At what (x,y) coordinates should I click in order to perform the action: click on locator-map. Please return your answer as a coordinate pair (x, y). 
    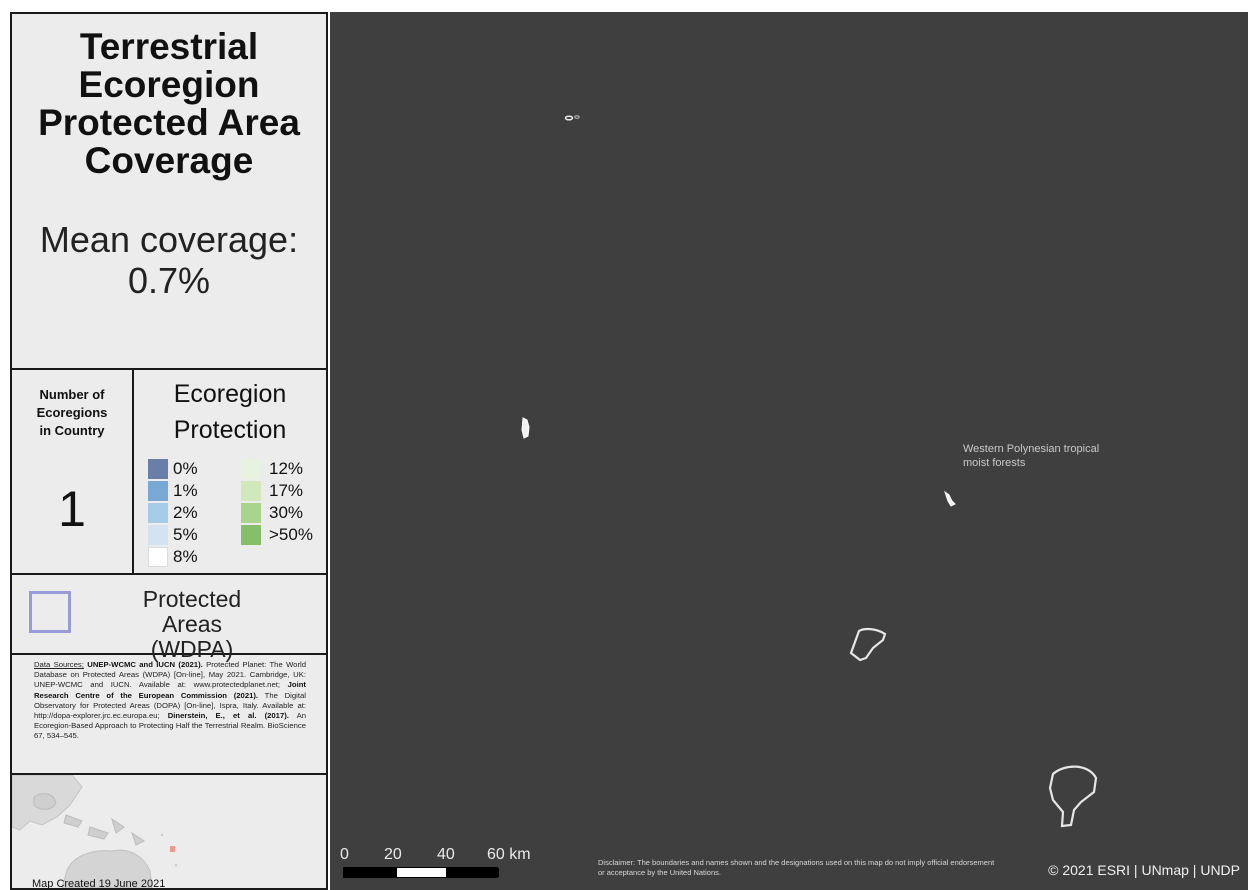
    Looking at the image, I should click on (95, 831).